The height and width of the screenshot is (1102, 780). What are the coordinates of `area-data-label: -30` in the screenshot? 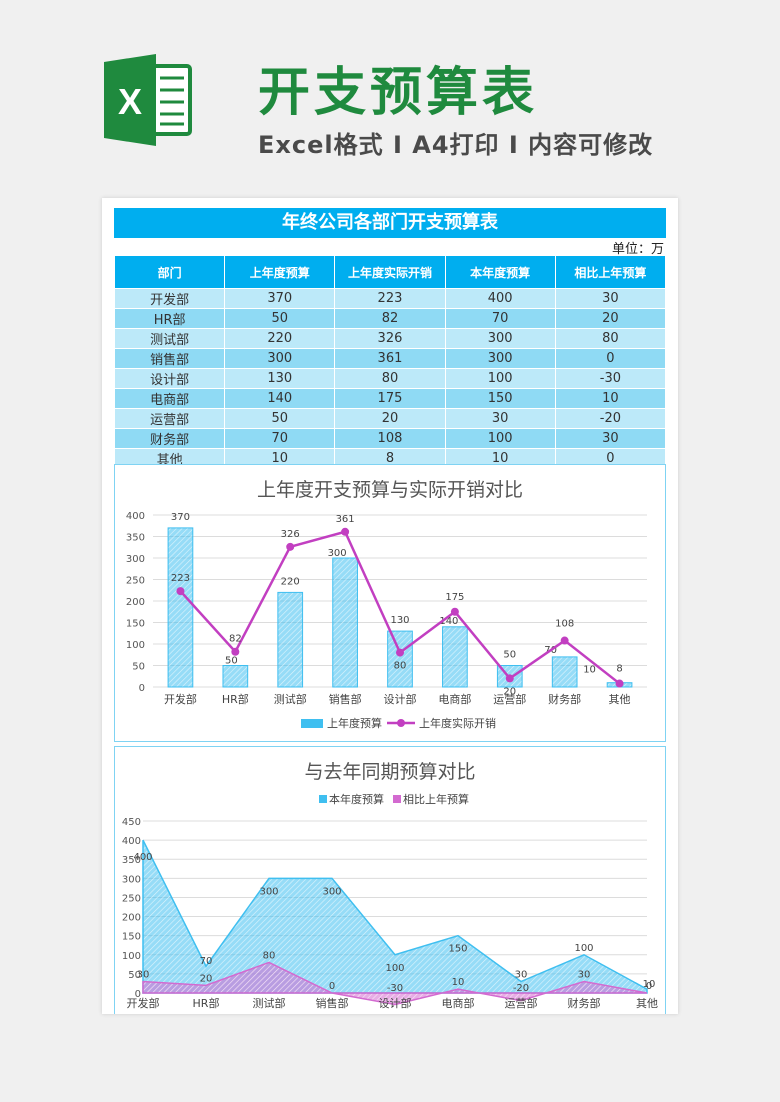 It's located at (395, 988).